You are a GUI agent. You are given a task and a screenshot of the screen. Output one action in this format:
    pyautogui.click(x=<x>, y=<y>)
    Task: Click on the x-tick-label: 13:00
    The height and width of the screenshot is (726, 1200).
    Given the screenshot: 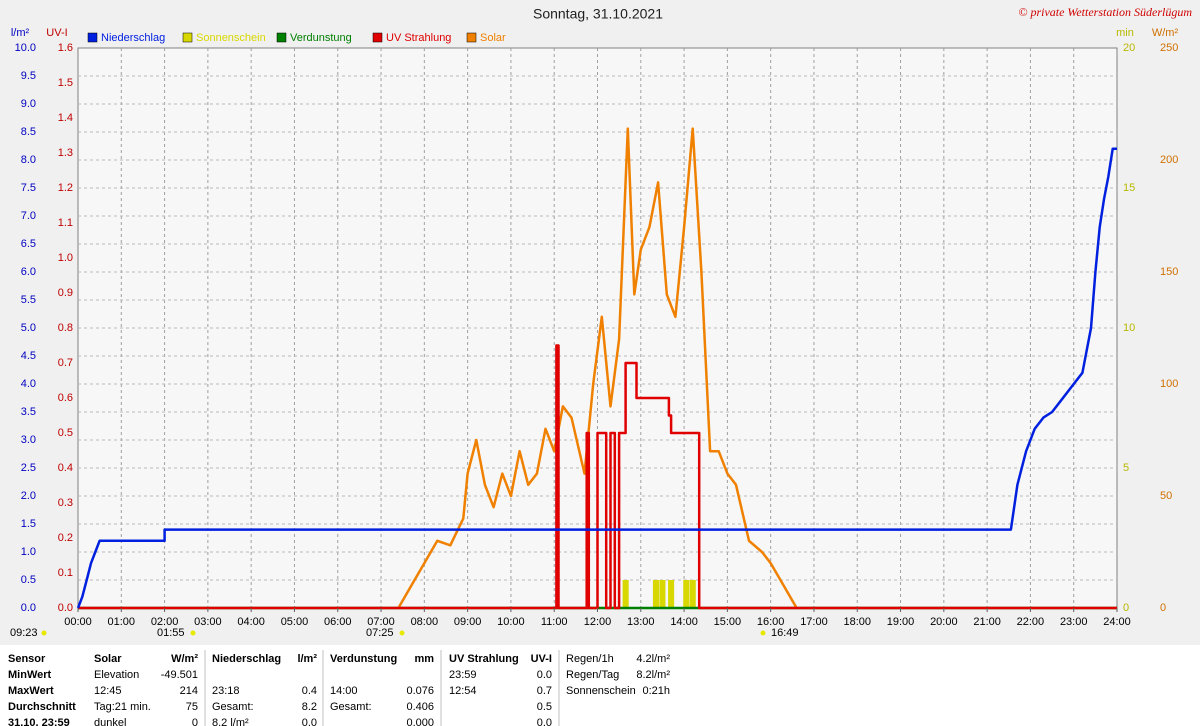 What is the action you would take?
    pyautogui.click(x=641, y=622)
    